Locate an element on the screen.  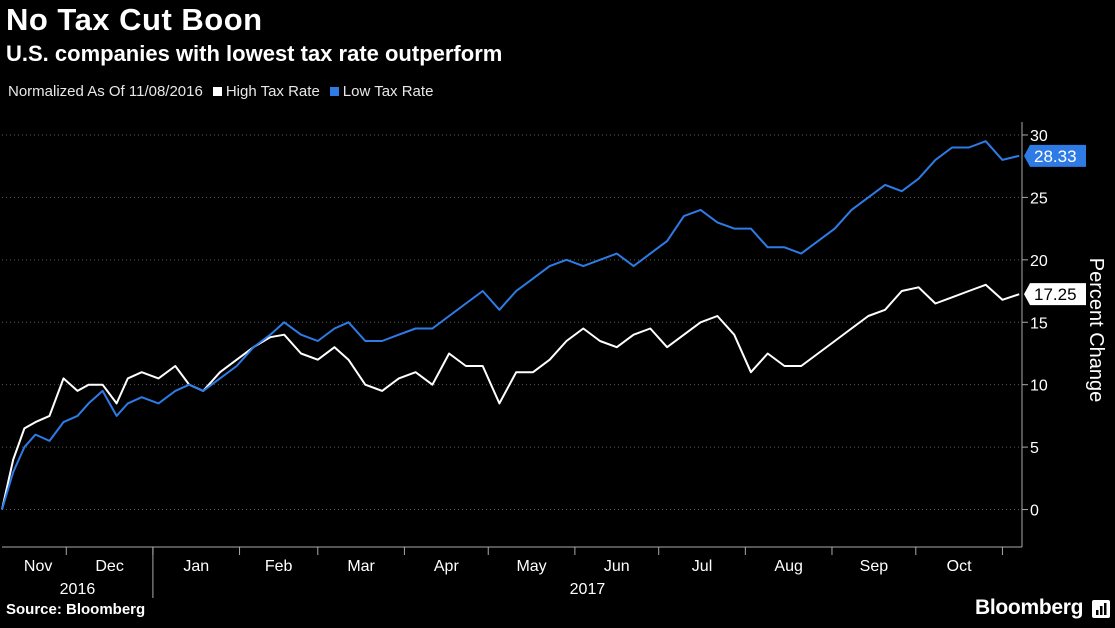
x-tick-label: Mar is located at coordinates (361, 566).